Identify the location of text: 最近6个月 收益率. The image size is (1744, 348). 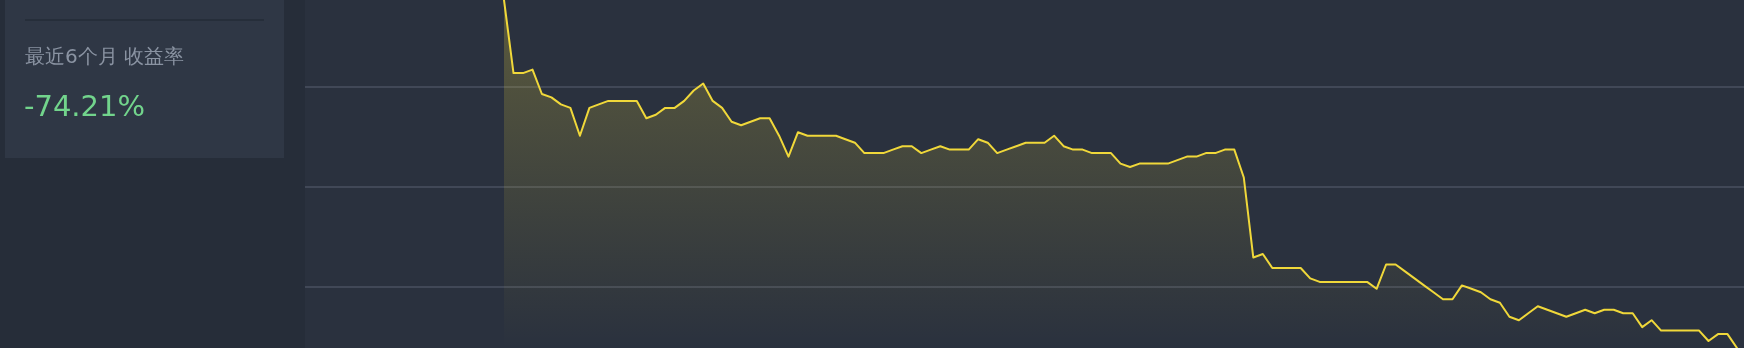
(105, 56).